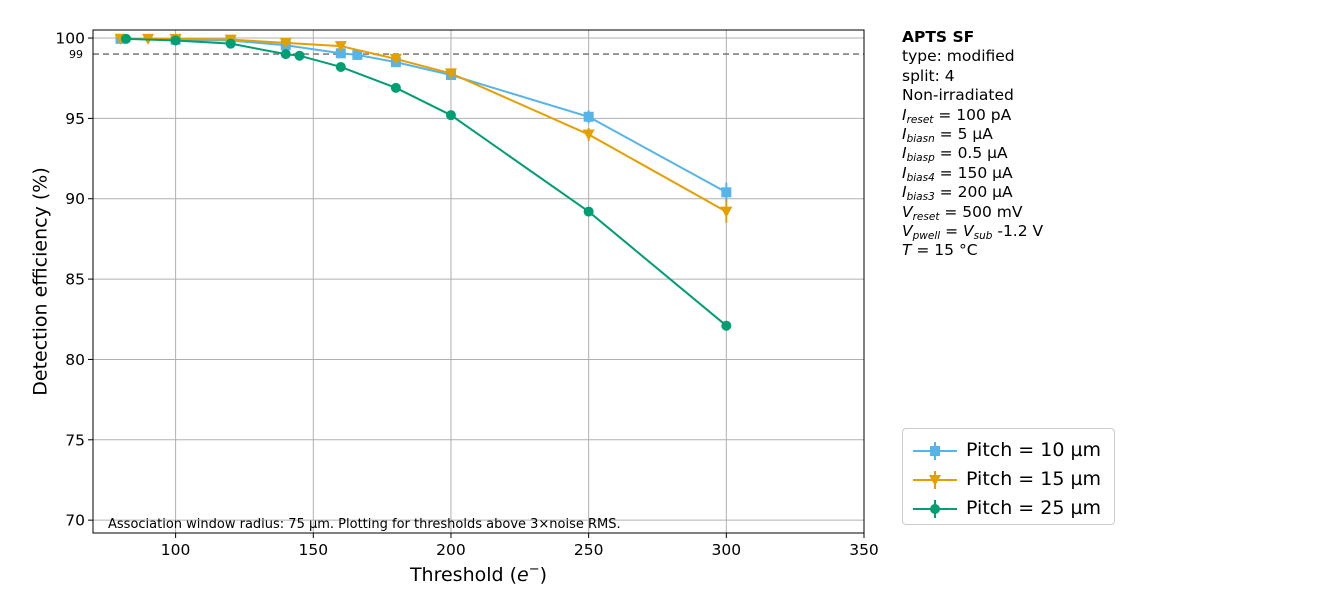 Image resolution: width=1329 pixels, height=613 pixels. I want to click on legend-item: Pitch = 10 µm, so click(1008, 450).